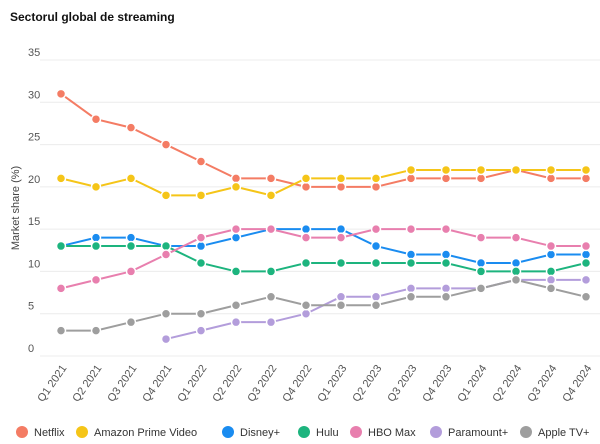 This screenshot has height=444, width=600. What do you see at coordinates (478, 433) in the screenshot?
I see `legend-label: Paramount+` at bounding box center [478, 433].